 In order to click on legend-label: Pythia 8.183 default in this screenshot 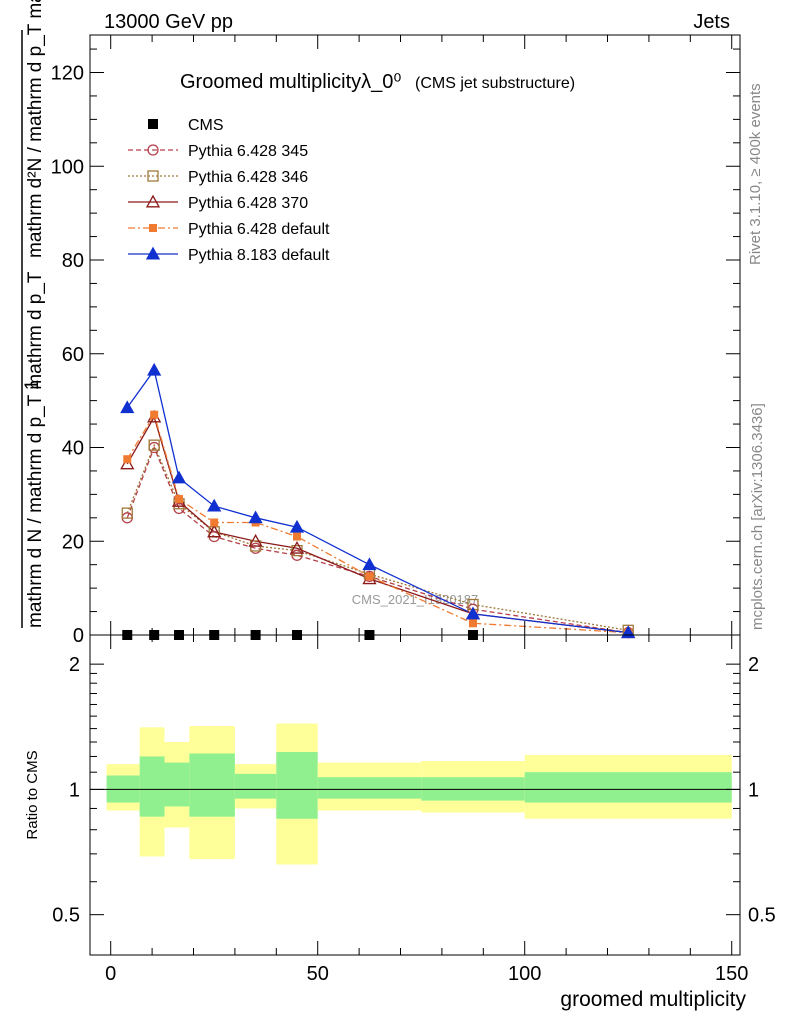, I will do `click(259, 255)`.